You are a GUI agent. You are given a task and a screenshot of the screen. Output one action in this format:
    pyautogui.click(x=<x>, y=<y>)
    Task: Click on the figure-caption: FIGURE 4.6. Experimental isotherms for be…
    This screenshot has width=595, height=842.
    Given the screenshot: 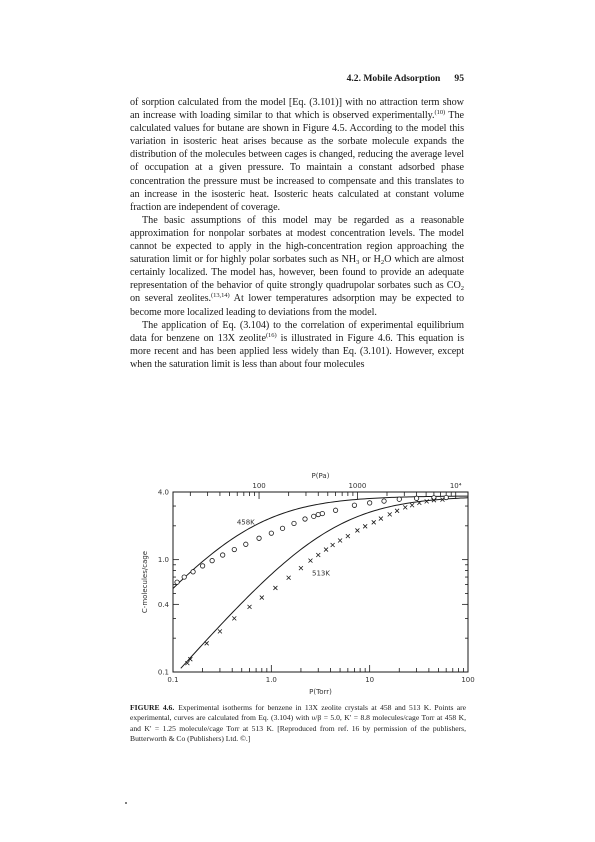 What is the action you would take?
    pyautogui.click(x=298, y=724)
    